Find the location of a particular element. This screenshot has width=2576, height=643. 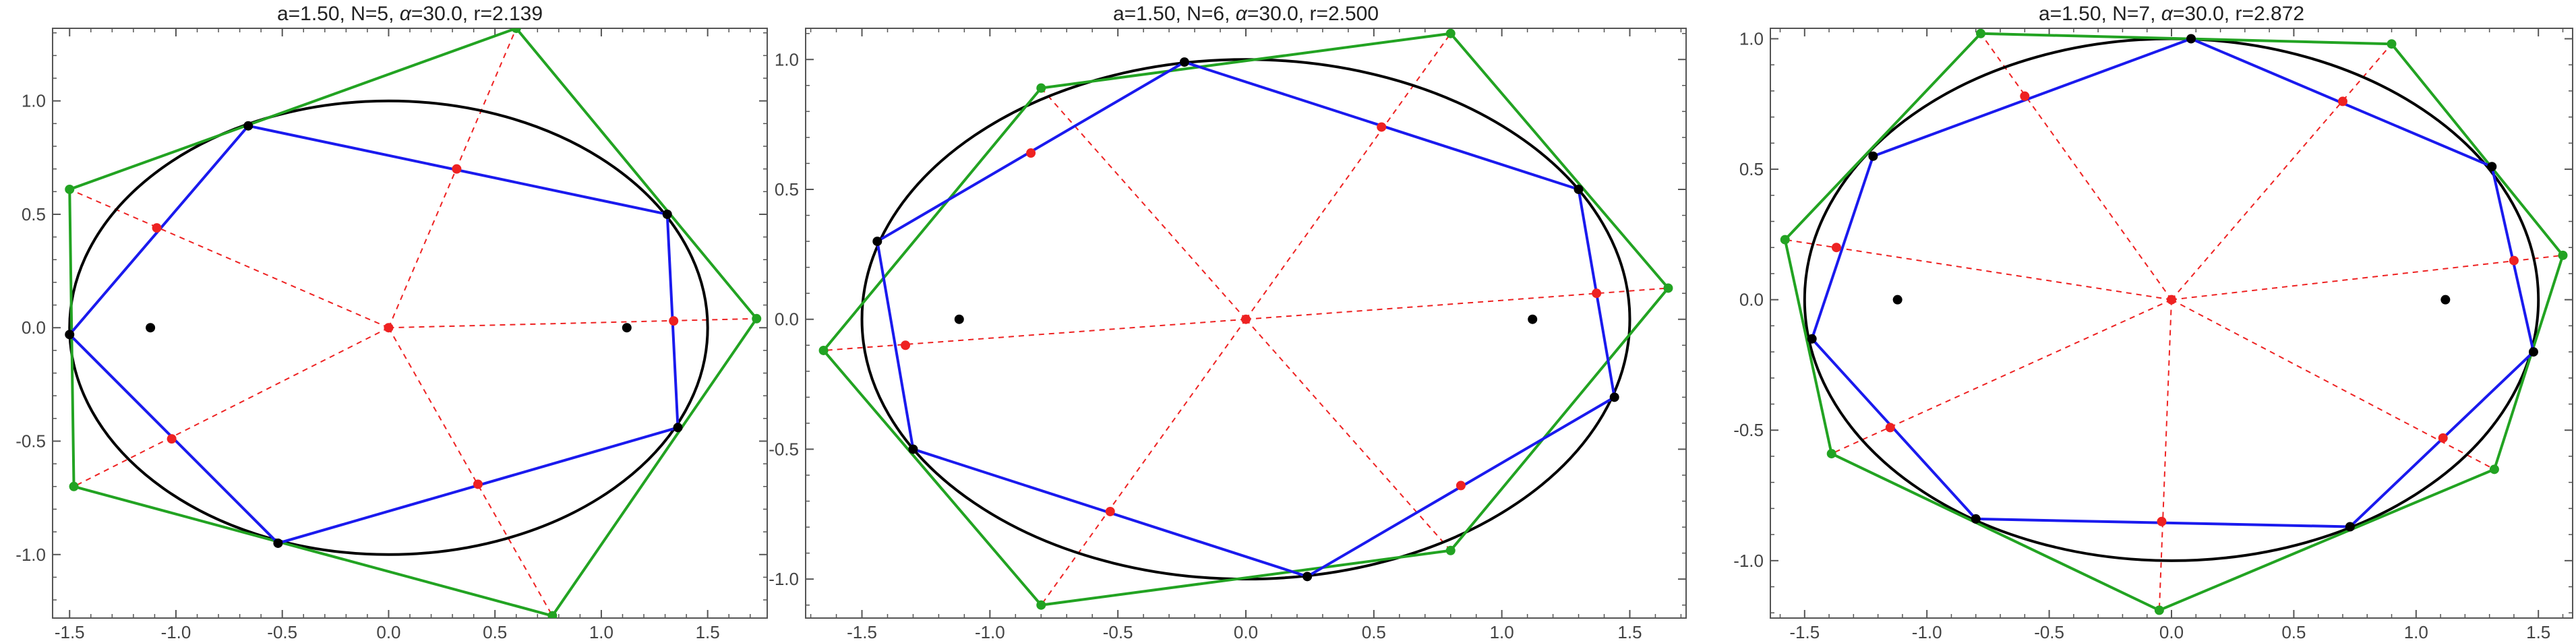

panel-title: a=1.50, N=6, α=30.0, r=2.500 is located at coordinates (1246, 14).